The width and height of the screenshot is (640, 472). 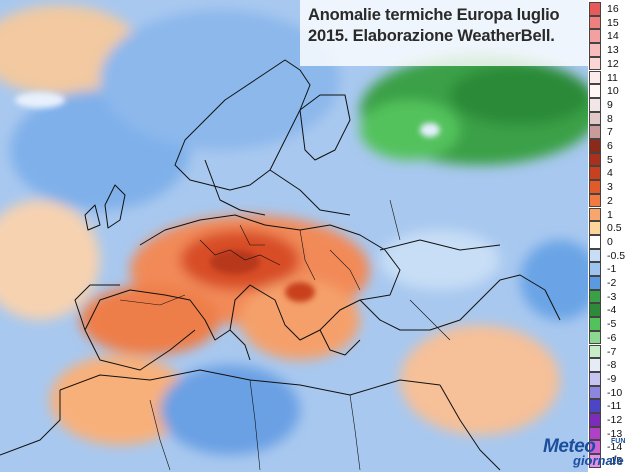 I want to click on legend-tick-label: -11, so click(x=614, y=406).